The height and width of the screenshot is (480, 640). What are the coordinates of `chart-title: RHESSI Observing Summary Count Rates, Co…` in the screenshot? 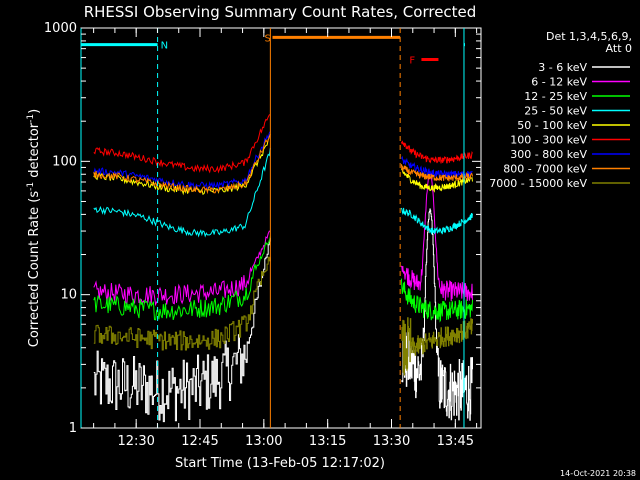 It's located at (280, 12).